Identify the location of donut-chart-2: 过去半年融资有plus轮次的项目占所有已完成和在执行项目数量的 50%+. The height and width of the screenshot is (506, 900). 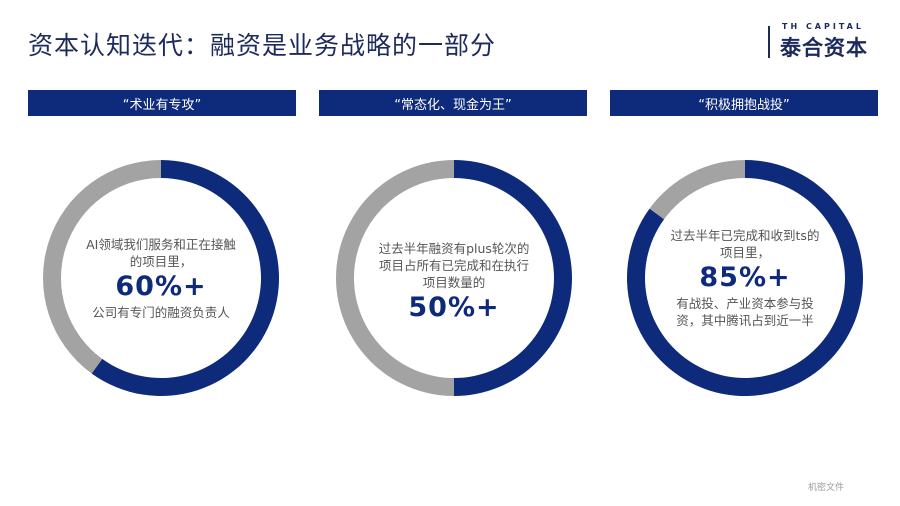
(454, 278).